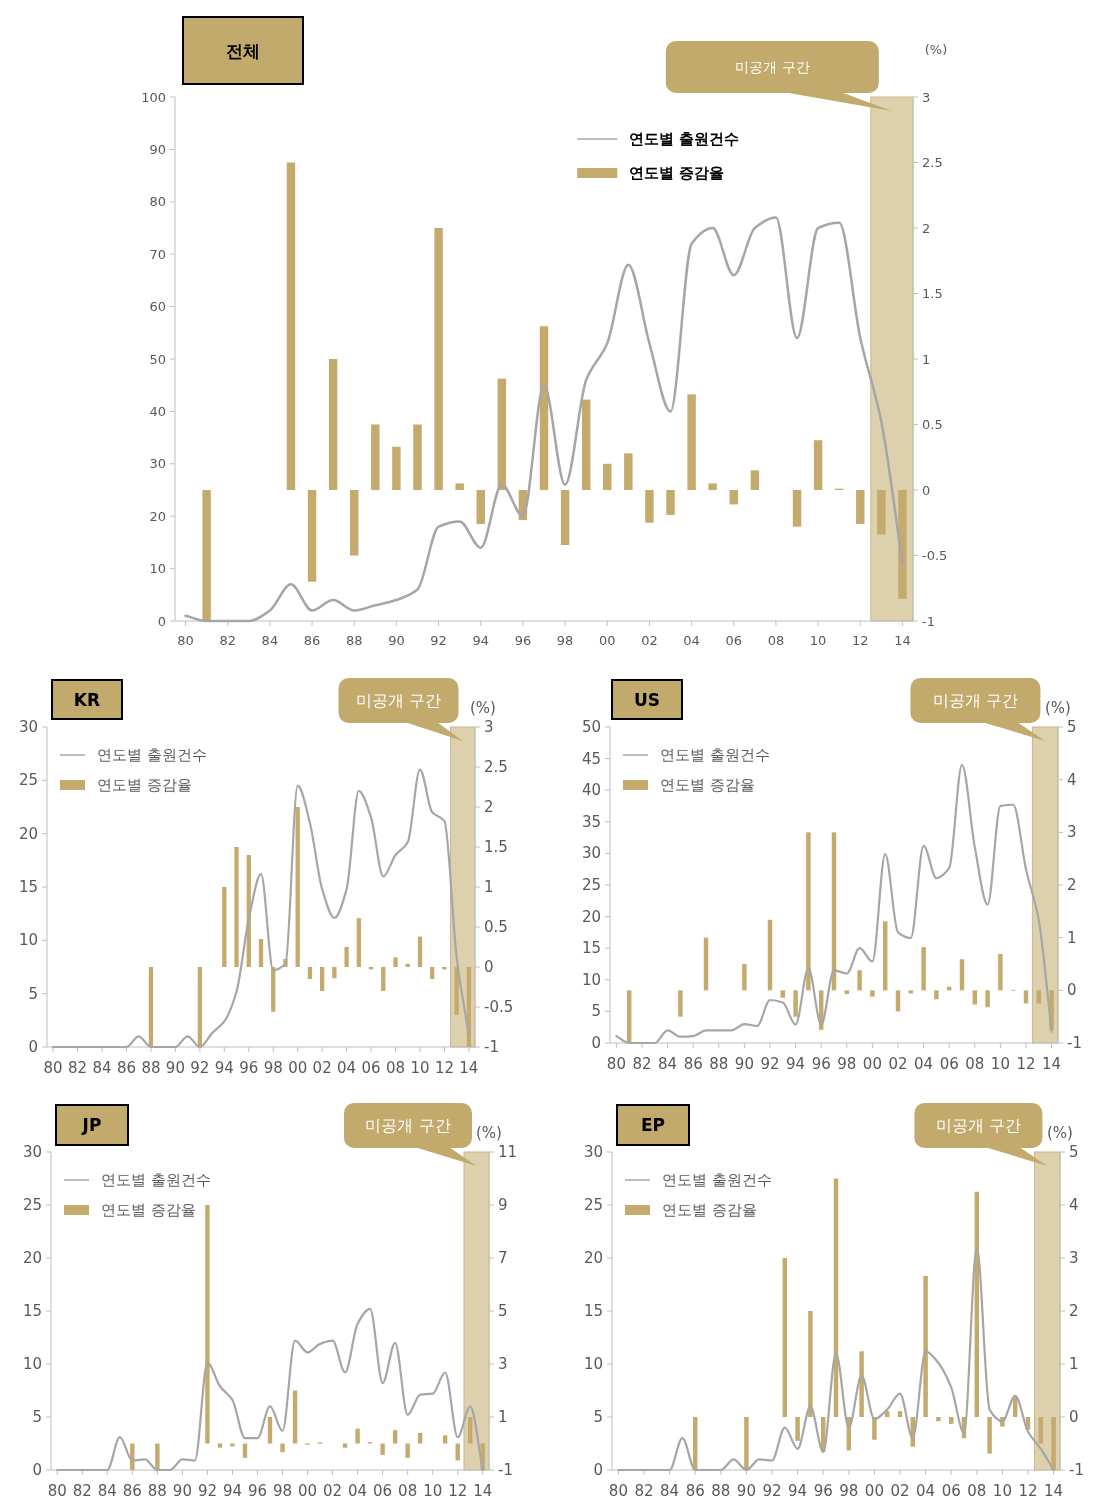 The width and height of the screenshot is (1095, 1504). Describe the element at coordinates (593, 1364) in the screenshot. I see `y-tick-label: 10` at that location.